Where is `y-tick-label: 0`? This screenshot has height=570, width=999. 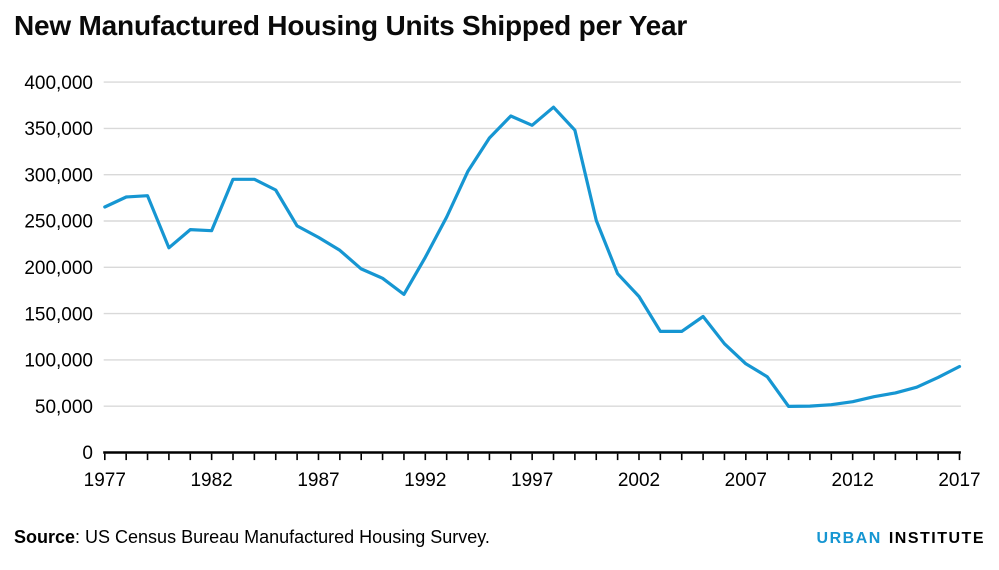 y-tick-label: 0 is located at coordinates (87, 453).